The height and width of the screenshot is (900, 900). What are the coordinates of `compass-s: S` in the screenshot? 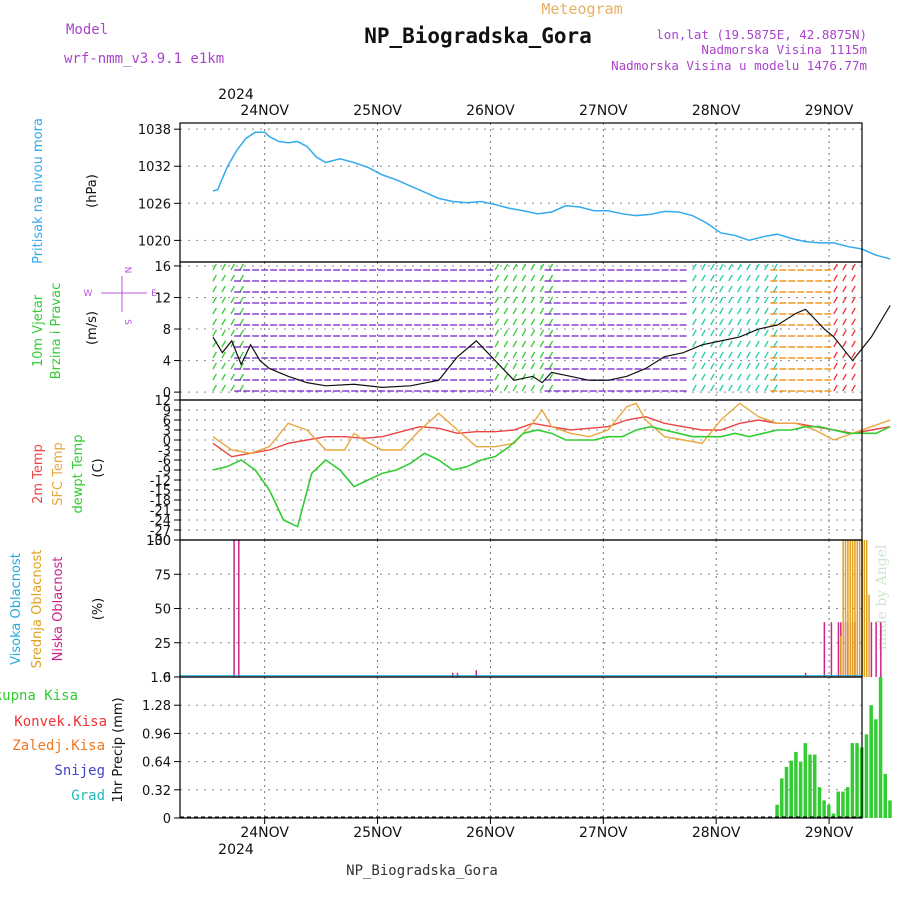 It's located at (127, 322).